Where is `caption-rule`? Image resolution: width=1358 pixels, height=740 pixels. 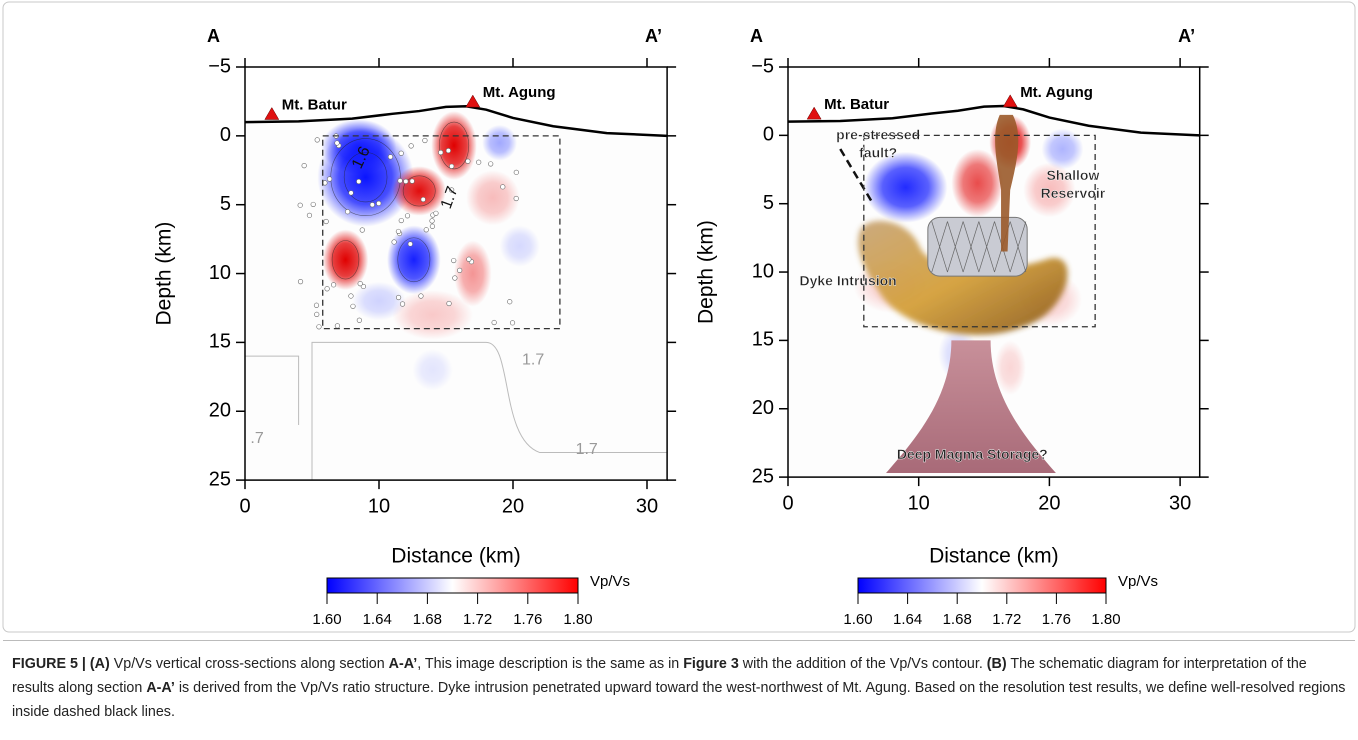 caption-rule is located at coordinates (679, 640).